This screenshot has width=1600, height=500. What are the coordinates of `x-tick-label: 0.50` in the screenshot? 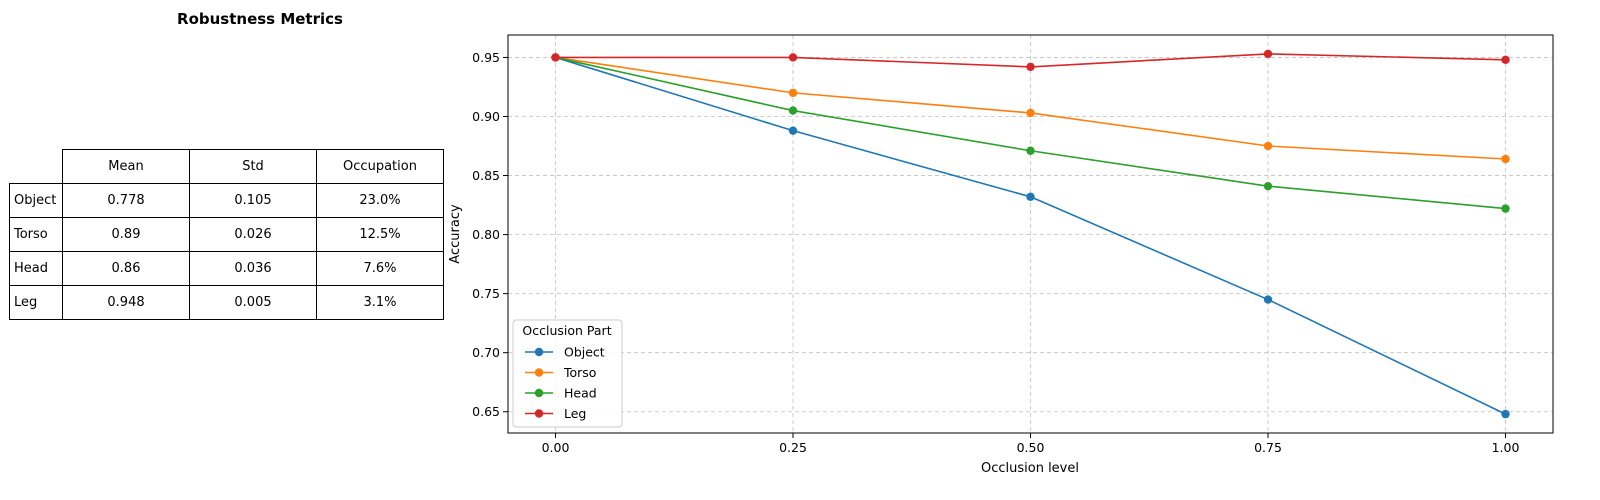 It's located at (1031, 447).